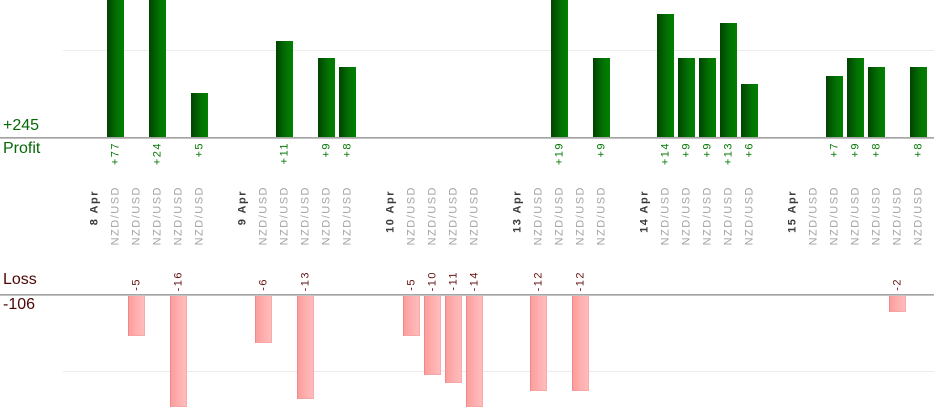 This screenshot has width=934, height=420. I want to click on profit-value-label: +77, so click(115, 154).